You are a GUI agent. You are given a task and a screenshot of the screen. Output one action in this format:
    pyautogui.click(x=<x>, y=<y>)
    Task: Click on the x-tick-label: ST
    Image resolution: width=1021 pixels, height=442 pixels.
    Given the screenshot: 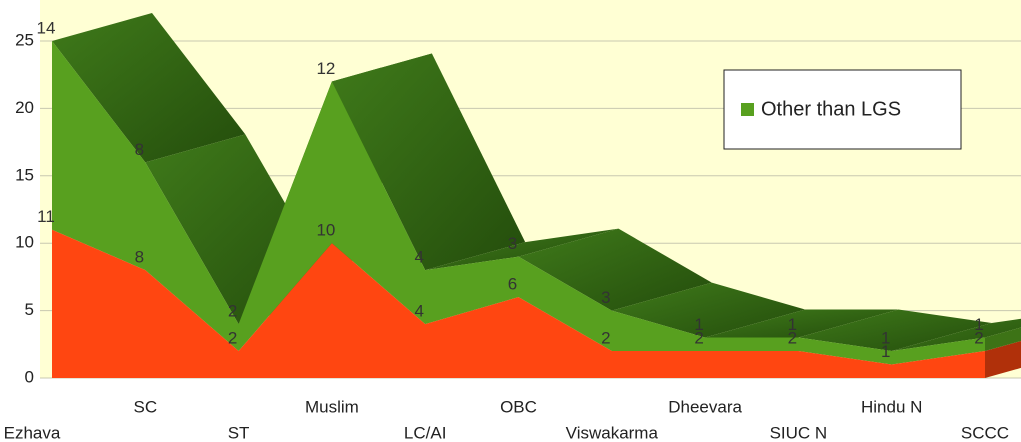 What is the action you would take?
    pyautogui.click(x=239, y=432)
    